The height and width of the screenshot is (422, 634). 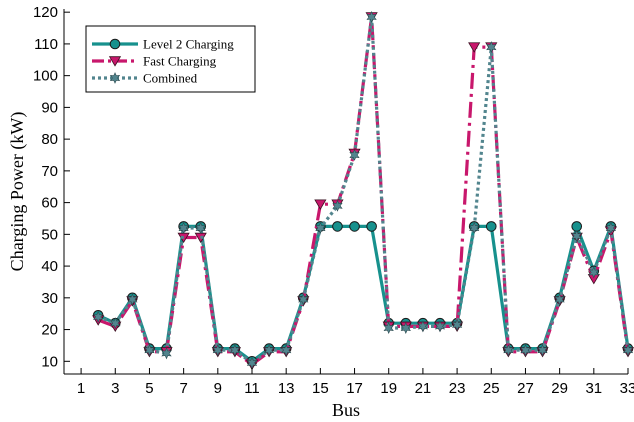 I want to click on y-tick-label: 20, so click(x=49, y=330).